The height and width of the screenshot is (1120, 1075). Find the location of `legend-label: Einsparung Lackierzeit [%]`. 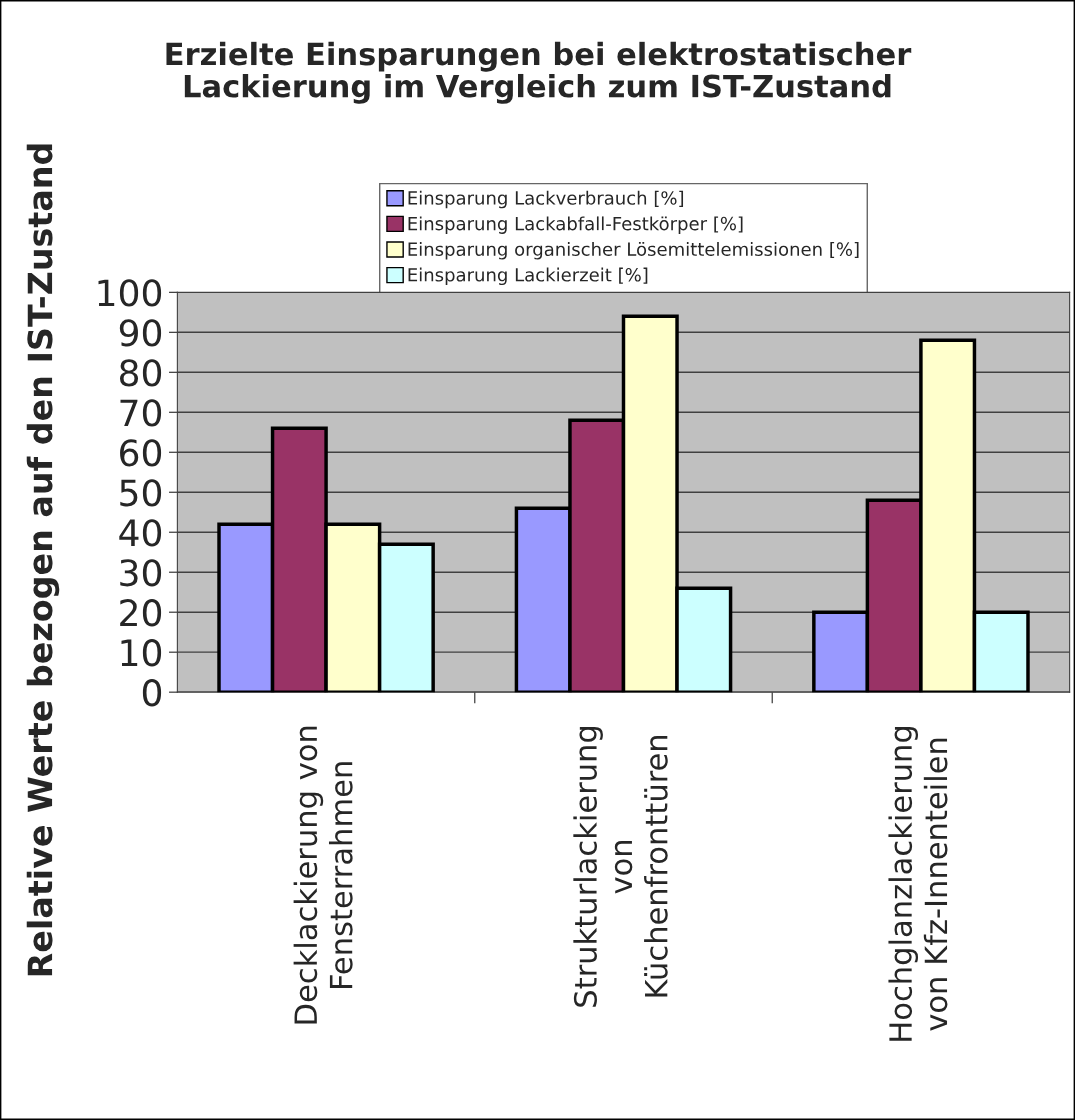

legend-label: Einsparung Lackierzeit [%] is located at coordinates (528, 276).